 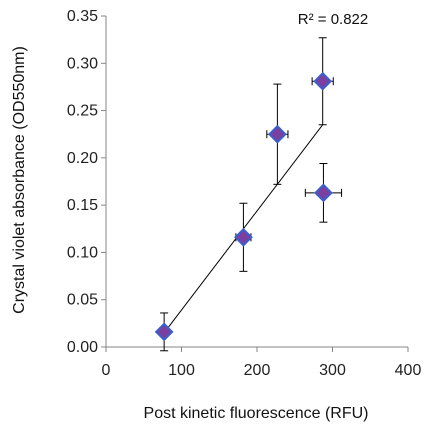 What do you see at coordinates (181, 370) in the screenshot?
I see `x-tick-label: 100` at bounding box center [181, 370].